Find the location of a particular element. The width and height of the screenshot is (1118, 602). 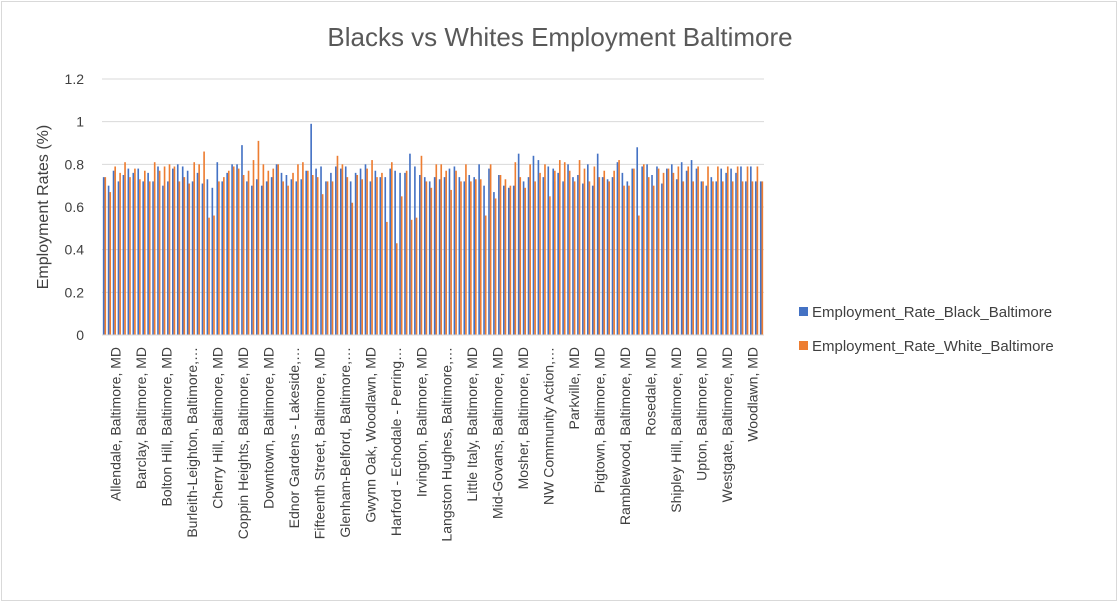

x-tick-label: Mosher, Baltimore, MD is located at coordinates (523, 418).